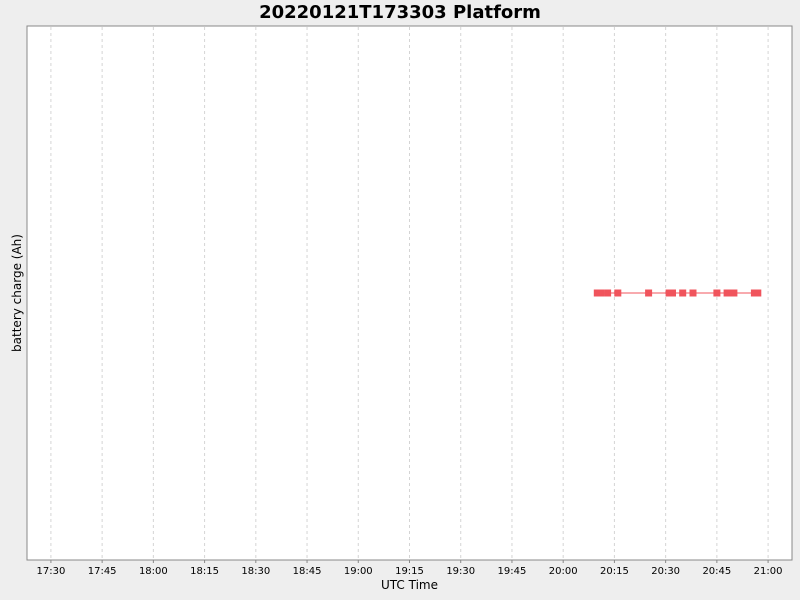  Describe the element at coordinates (204, 571) in the screenshot. I see `x-tick-label: 18:15` at that location.